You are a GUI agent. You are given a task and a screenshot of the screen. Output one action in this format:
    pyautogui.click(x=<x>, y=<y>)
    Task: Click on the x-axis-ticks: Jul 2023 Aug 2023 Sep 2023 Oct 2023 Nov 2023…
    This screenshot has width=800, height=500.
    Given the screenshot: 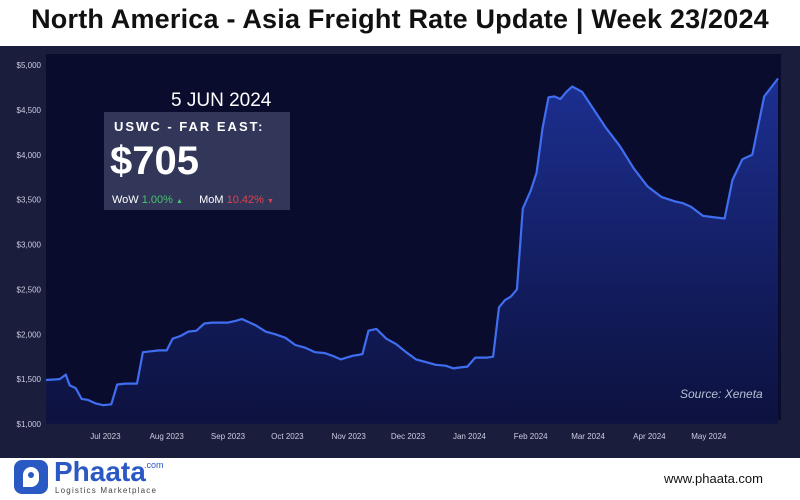 What is the action you would take?
    pyautogui.click(x=408, y=436)
    